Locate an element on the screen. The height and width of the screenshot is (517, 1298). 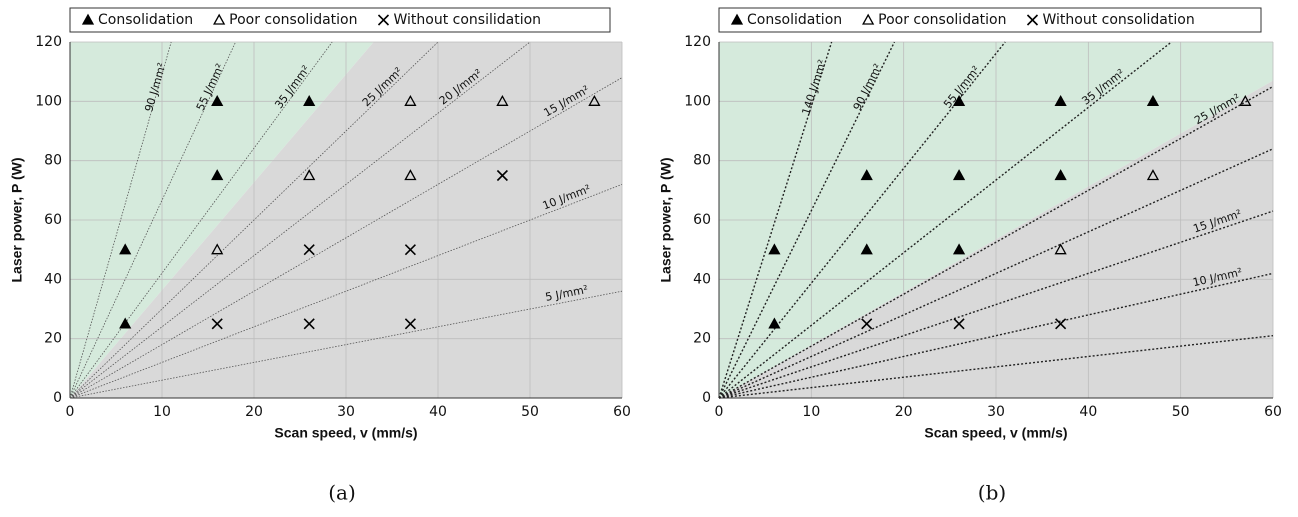
caption: (b) is located at coordinates (992, 493).